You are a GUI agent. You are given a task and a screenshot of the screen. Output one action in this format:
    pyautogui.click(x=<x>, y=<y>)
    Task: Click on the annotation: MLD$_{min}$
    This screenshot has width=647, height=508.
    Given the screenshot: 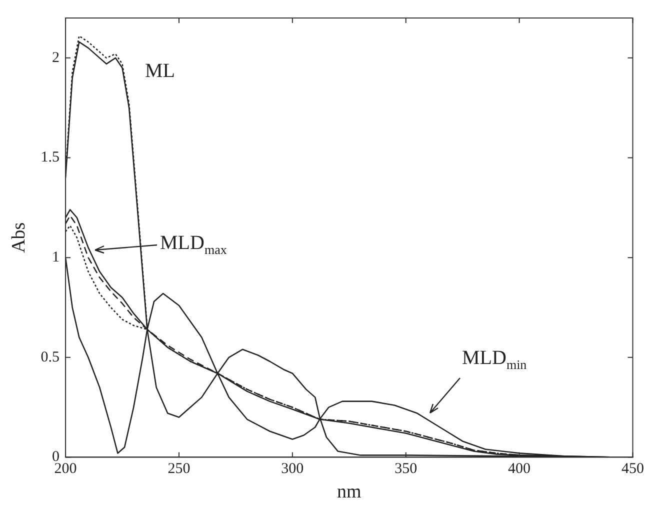 What is the action you would take?
    pyautogui.click(x=494, y=360)
    